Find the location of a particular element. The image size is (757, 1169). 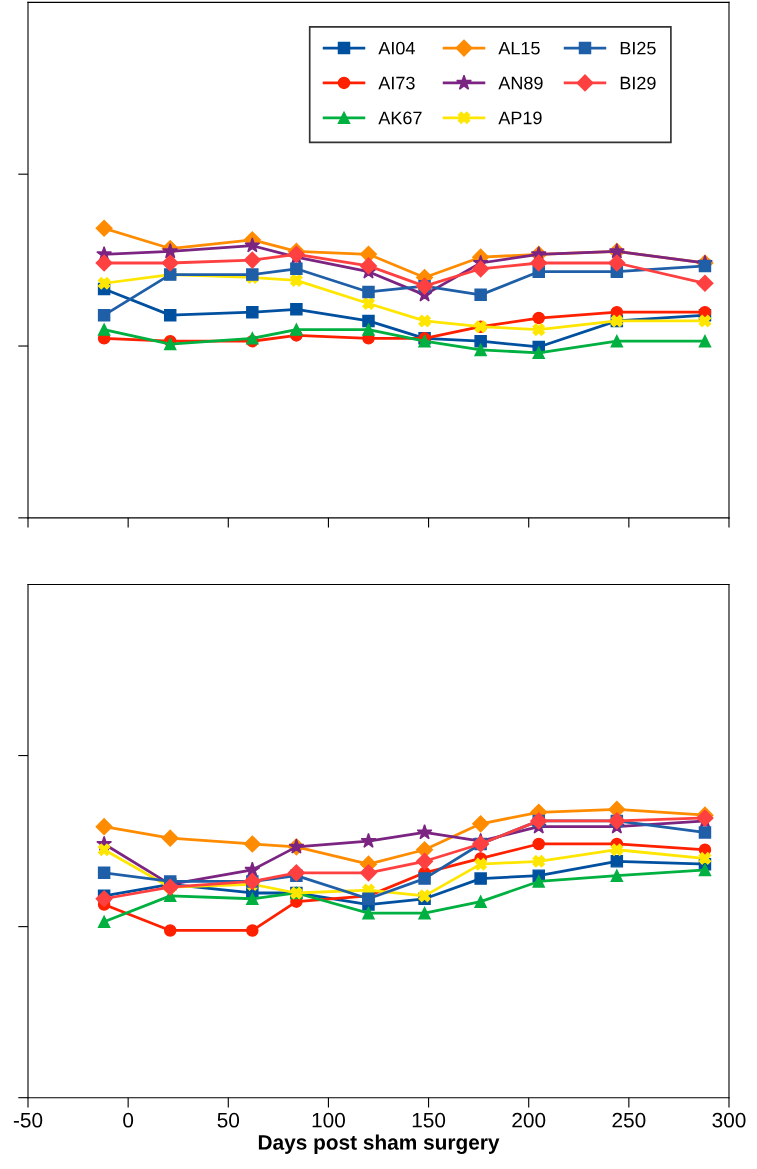

x-tick-label: 300 is located at coordinates (729, 1120).